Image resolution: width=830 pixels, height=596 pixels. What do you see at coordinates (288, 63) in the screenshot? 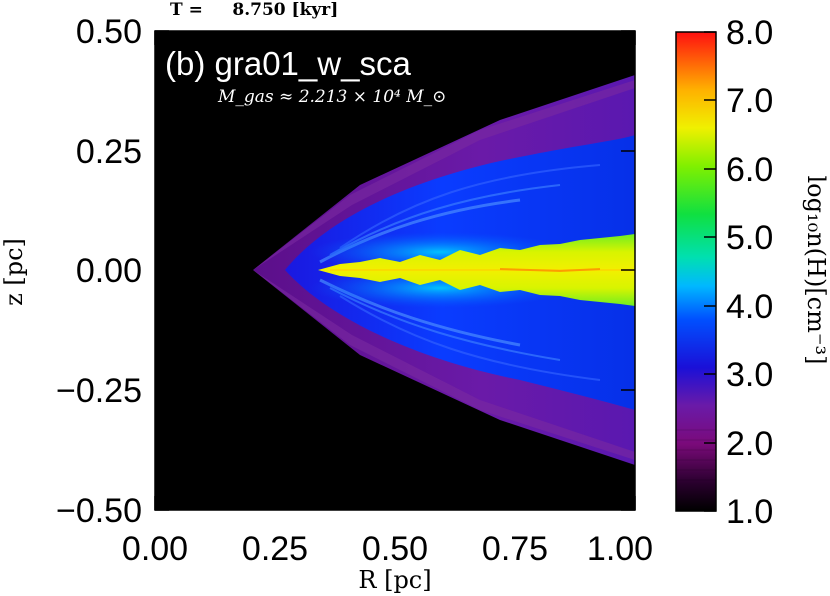
I see `panel-title: (b) gra01_w_sca` at bounding box center [288, 63].